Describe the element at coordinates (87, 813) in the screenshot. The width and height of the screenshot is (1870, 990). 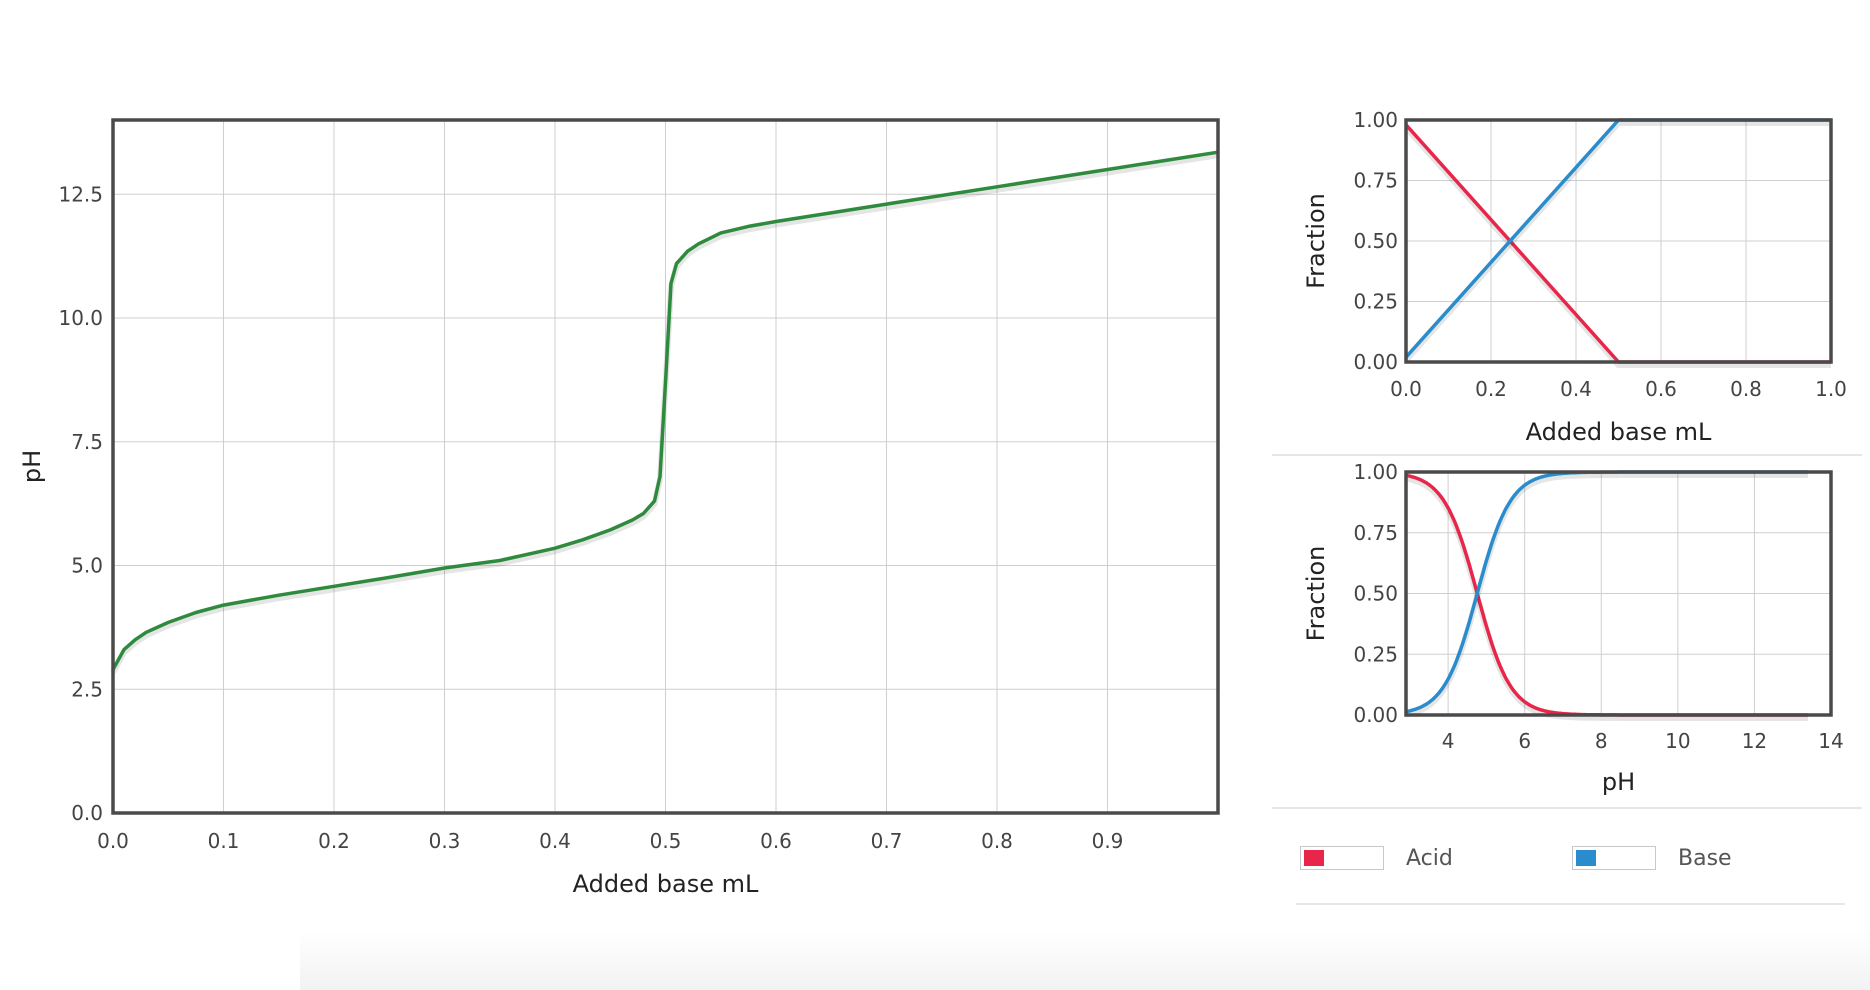
I see `y-tick-label: 0.0` at that location.